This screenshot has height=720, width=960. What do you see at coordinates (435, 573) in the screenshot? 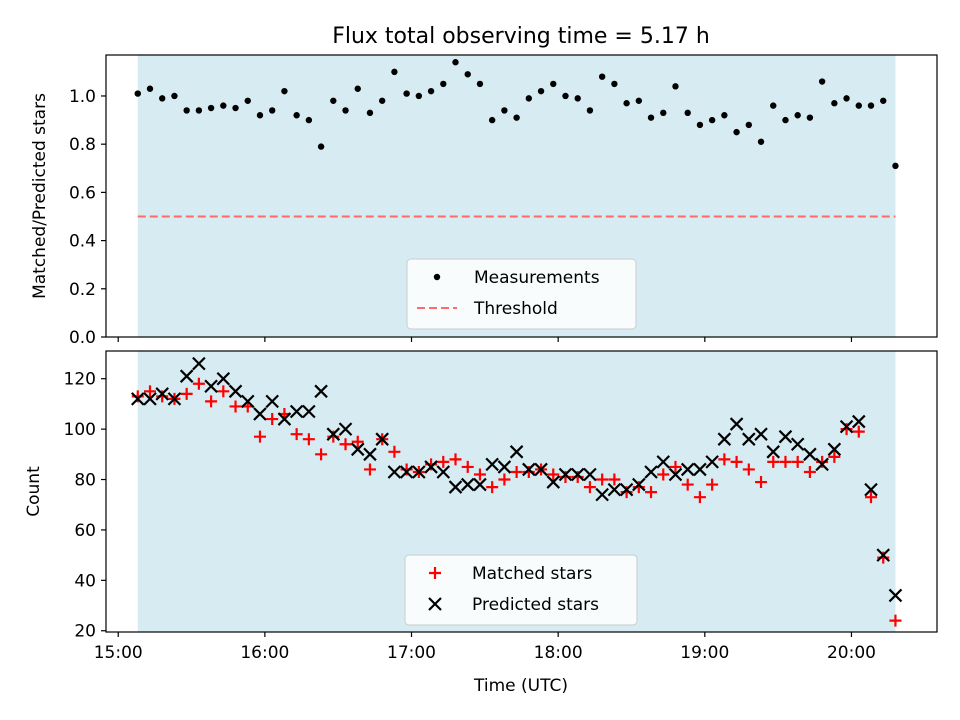
I see `legend-matched-marker` at bounding box center [435, 573].